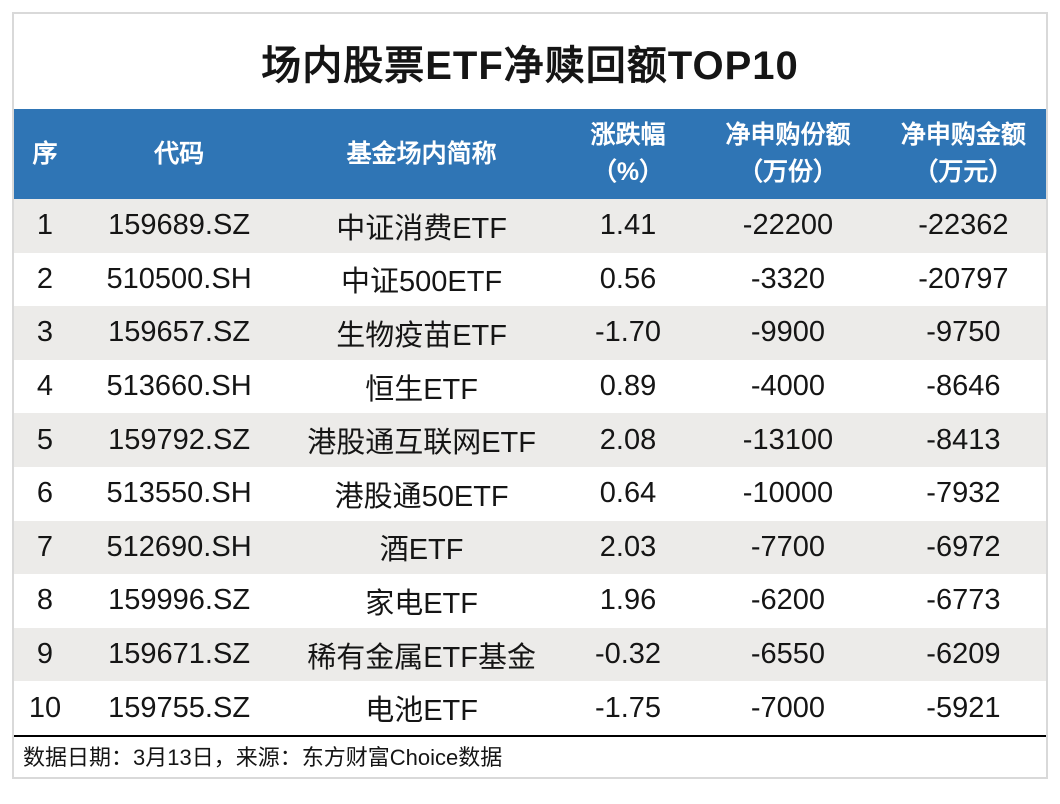 The image size is (1060, 804). What do you see at coordinates (530, 226) in the screenshot?
I see `table-row: 1 159689.SZ 中证消费ETF 1.41 -22200 -22362` at bounding box center [530, 226].